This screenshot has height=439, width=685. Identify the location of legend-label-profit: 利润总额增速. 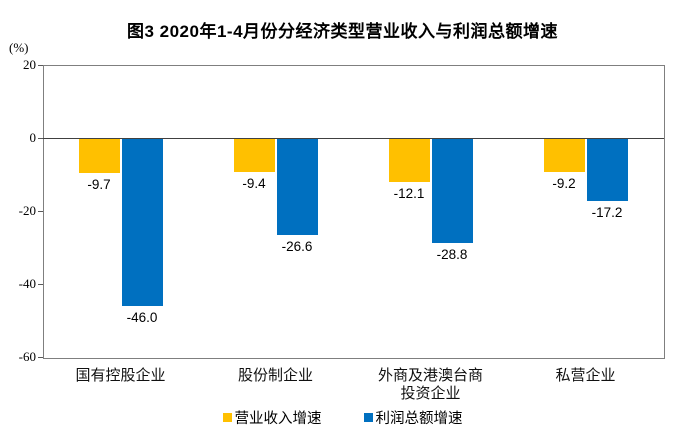
(419, 419).